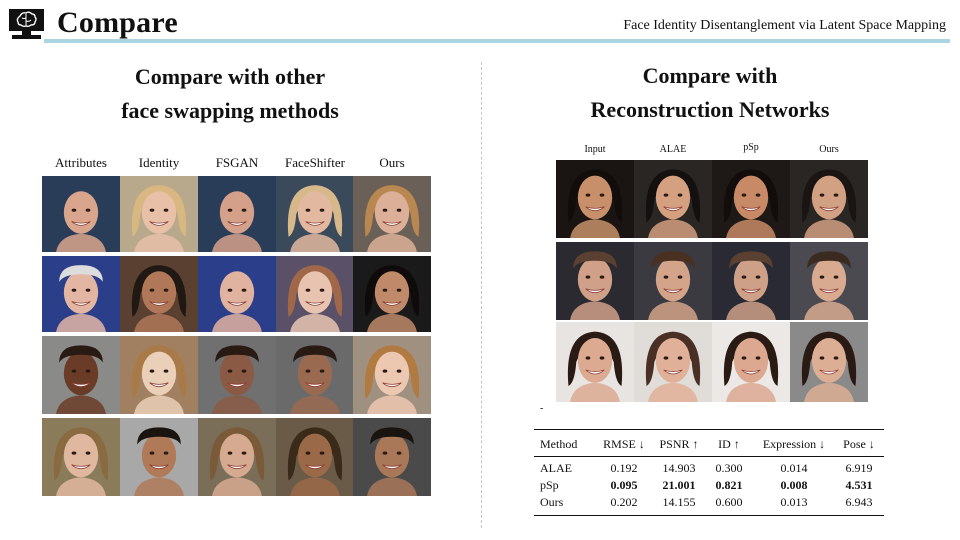 The height and width of the screenshot is (540, 960). I want to click on column-header-attributes: Attributes, so click(81, 162).